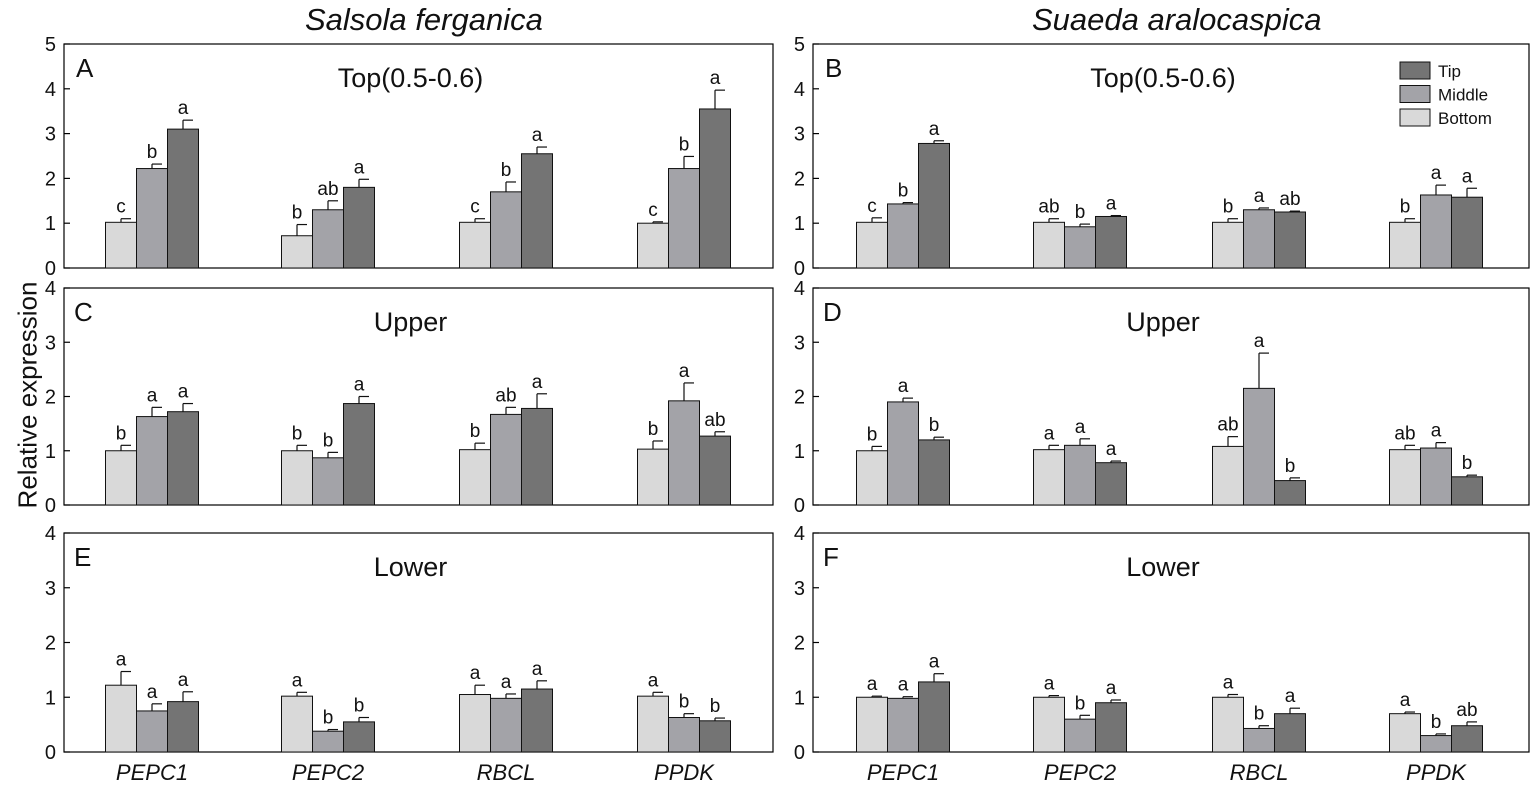  Describe the element at coordinates (653, 210) in the screenshot. I see `significance-label: c` at that location.